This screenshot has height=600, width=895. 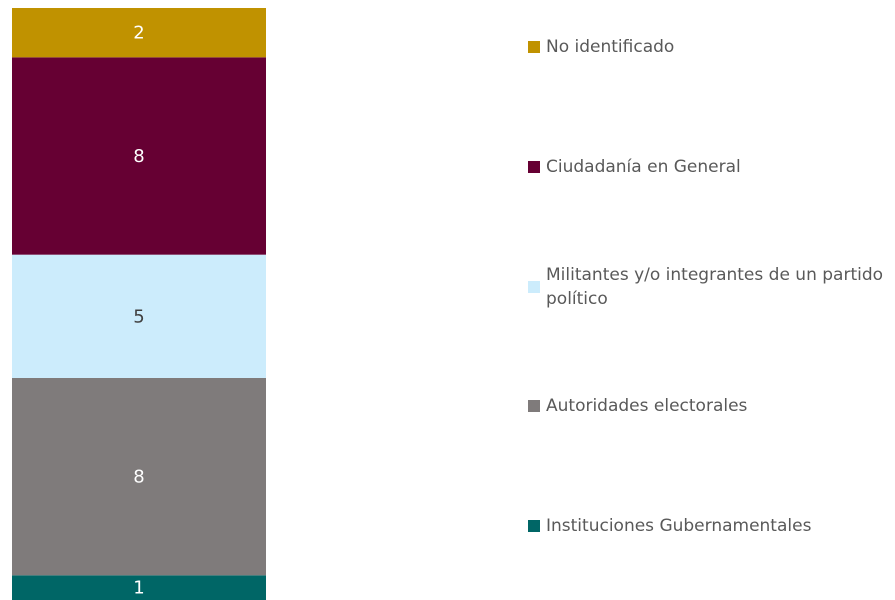 What do you see at coordinates (679, 526) in the screenshot?
I see `legend-label: Instituciones Gubernamentales` at bounding box center [679, 526].